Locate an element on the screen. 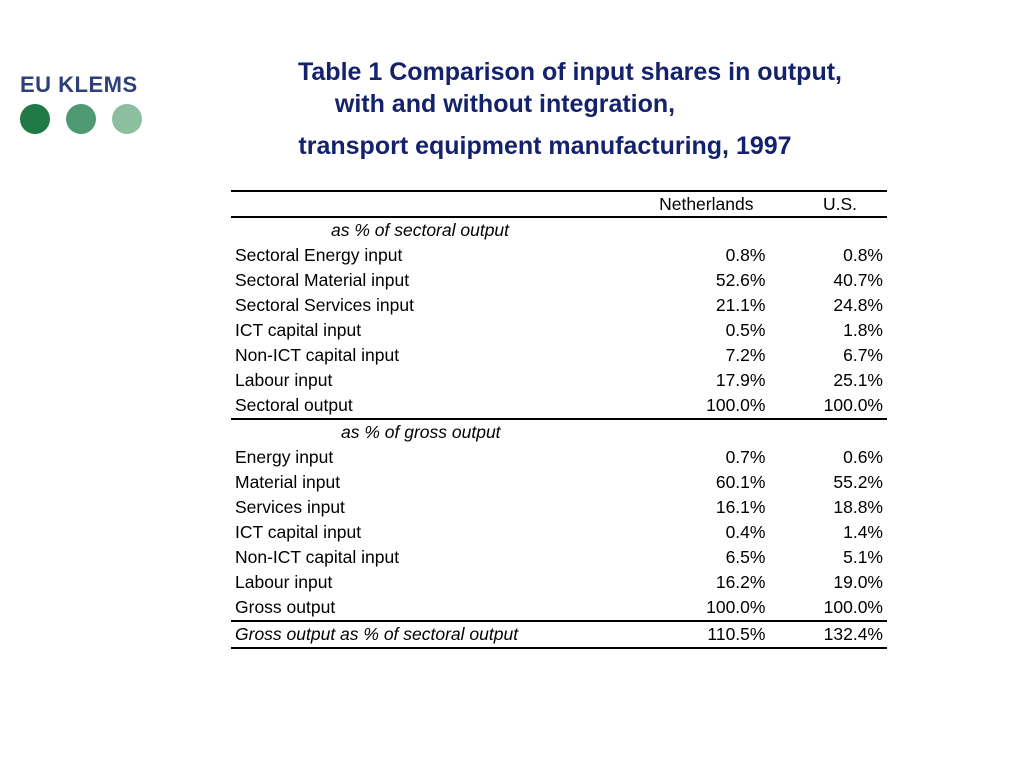 The height and width of the screenshot is (768, 1024). table-row: Energy input 0.7% 0.6% is located at coordinates (559, 457).